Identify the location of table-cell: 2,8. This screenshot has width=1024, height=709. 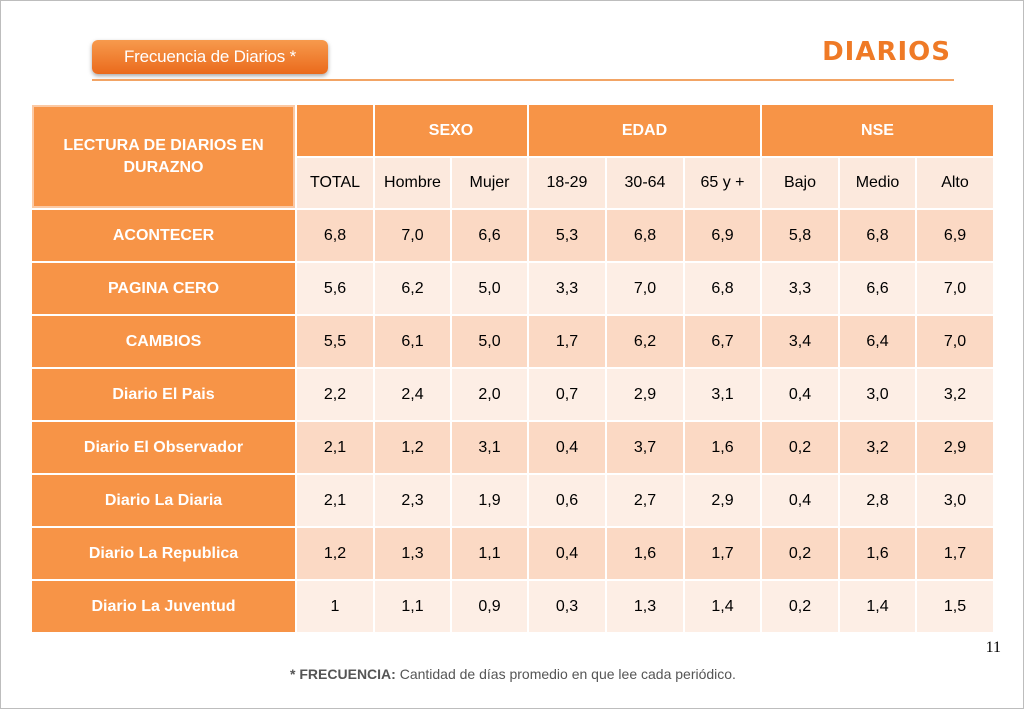
(877, 500).